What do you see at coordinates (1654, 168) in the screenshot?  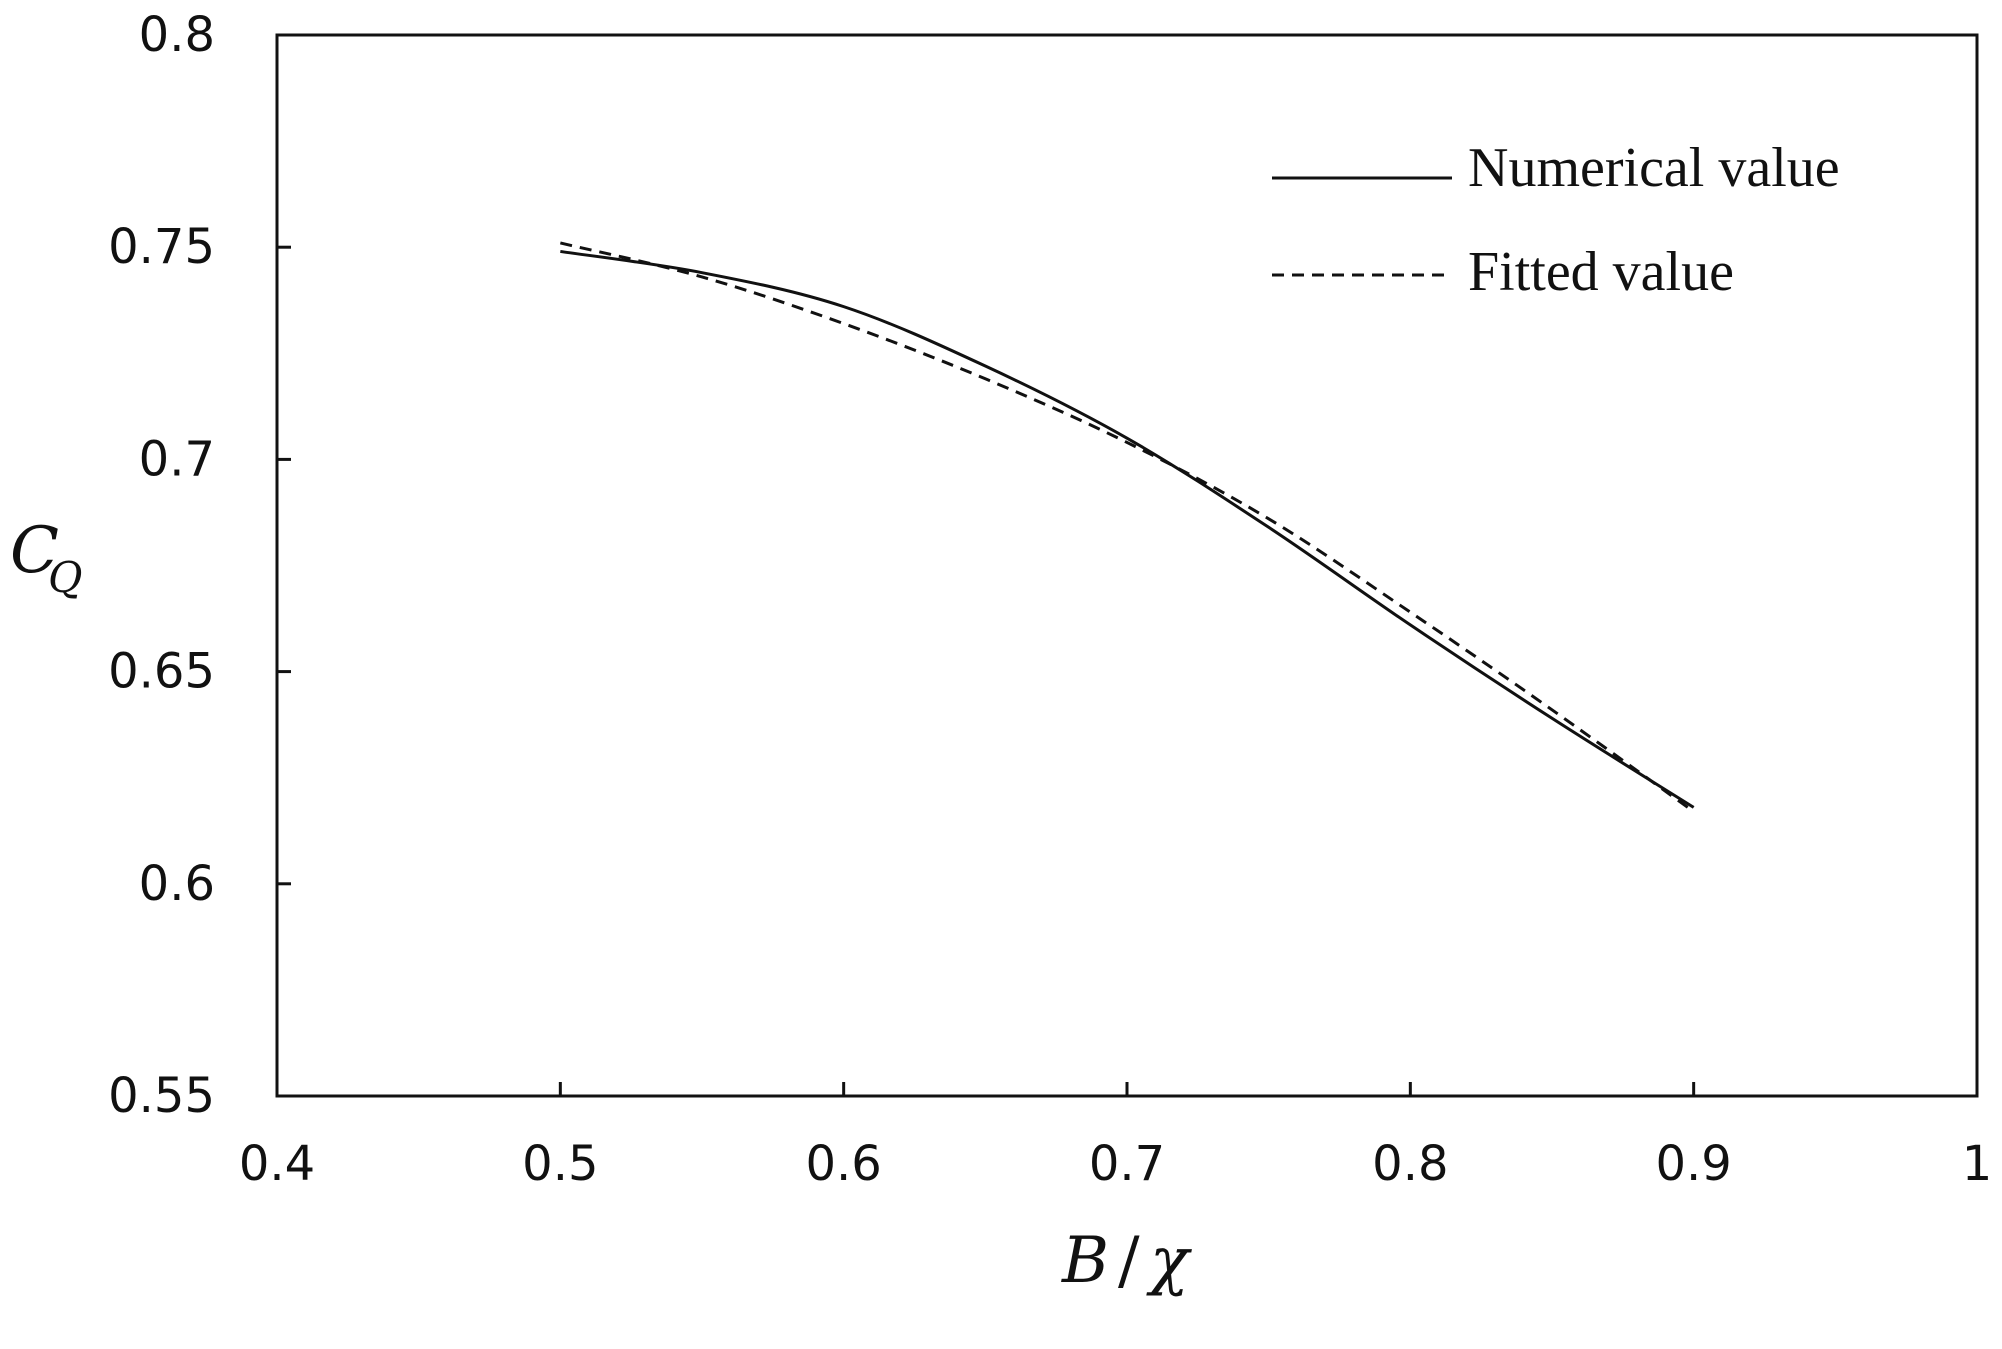 I see `legend-label-numerical: Numerical value` at bounding box center [1654, 168].